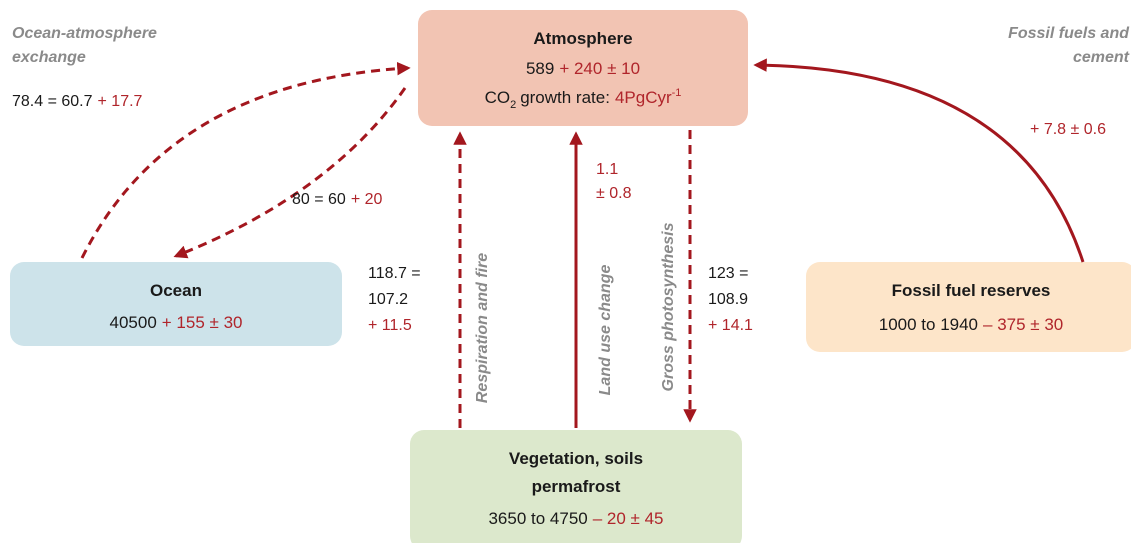 The width and height of the screenshot is (1131, 543). Describe the element at coordinates (971, 290) in the screenshot. I see `node-title: Fossil fuel reserves` at that location.